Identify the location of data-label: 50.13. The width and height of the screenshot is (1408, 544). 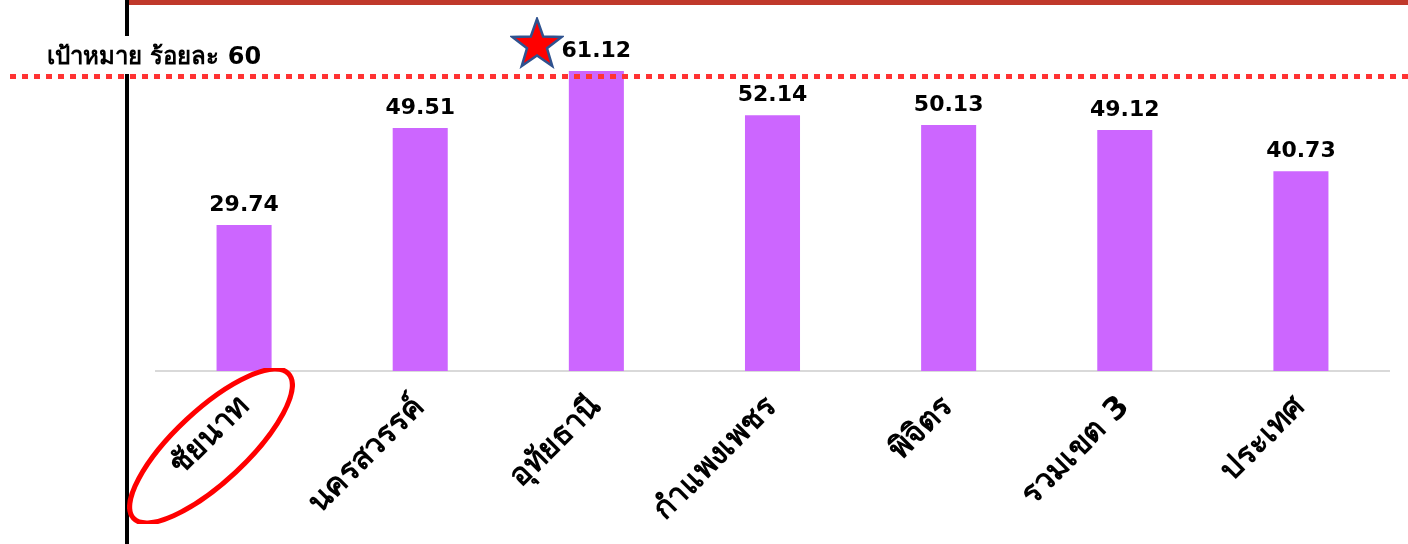
(948, 103).